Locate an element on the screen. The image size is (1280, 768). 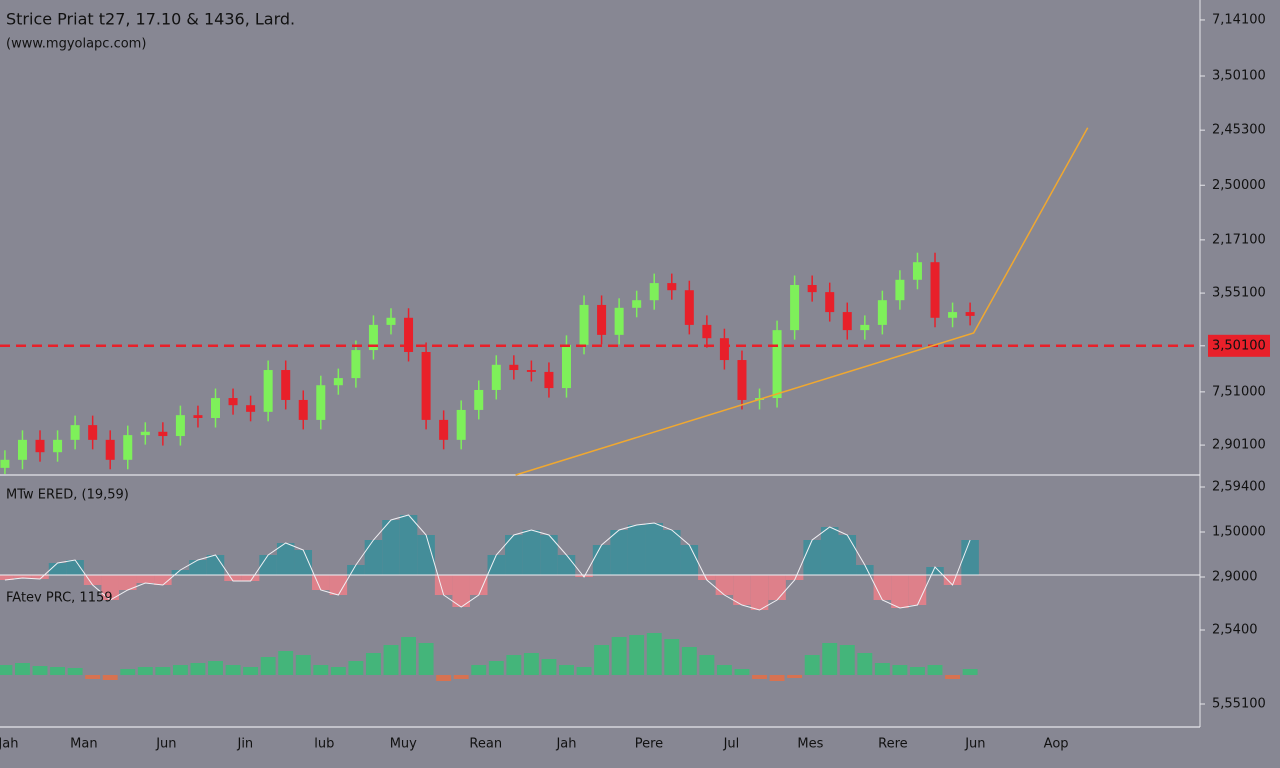
x-tick-label: lub is located at coordinates (324, 744).